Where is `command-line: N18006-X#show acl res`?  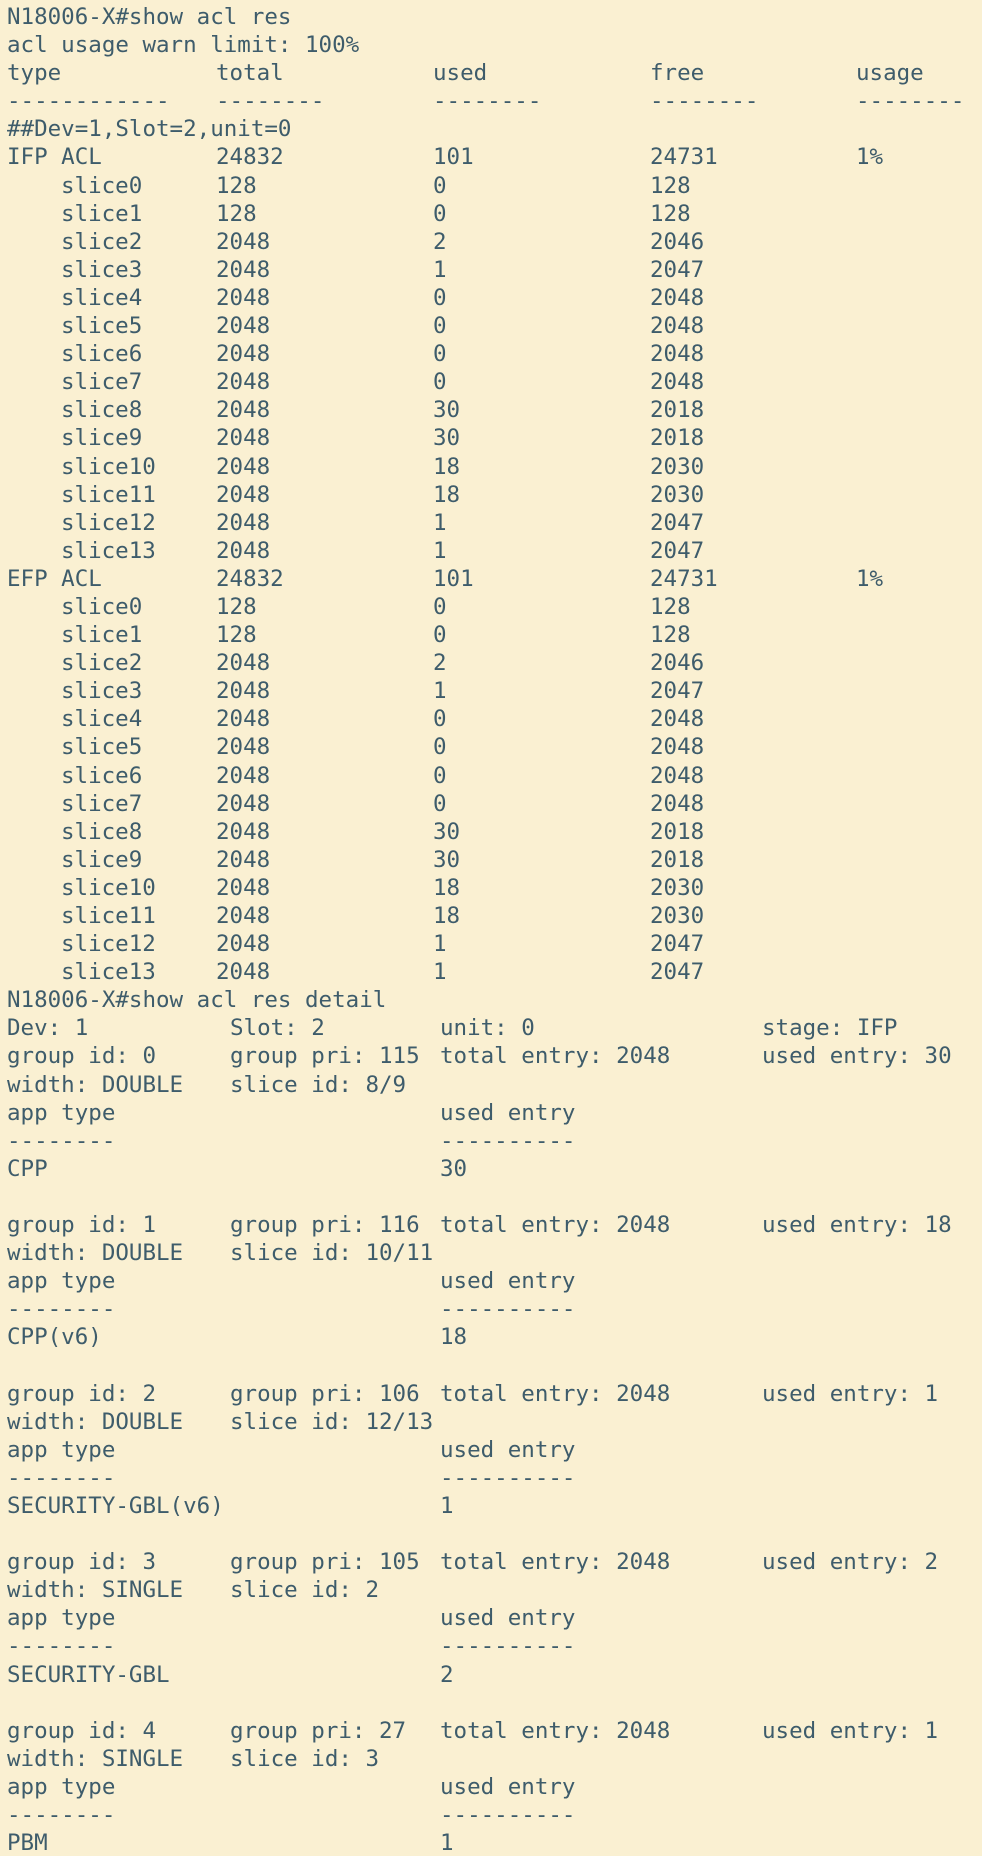
command-line: N18006-X#show acl res is located at coordinates (491, 17).